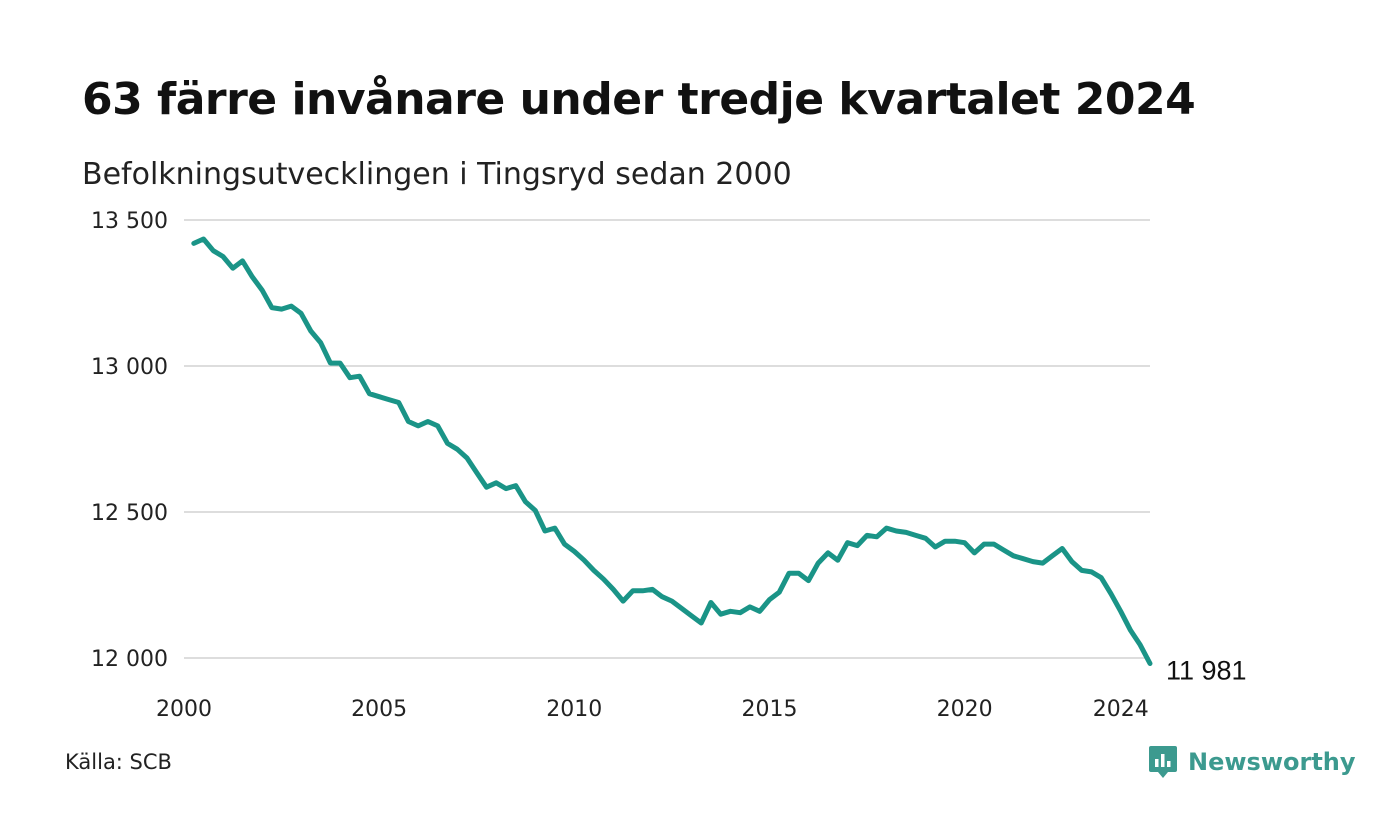  I want to click on end-label-layer: 11 981, so click(1206, 671).